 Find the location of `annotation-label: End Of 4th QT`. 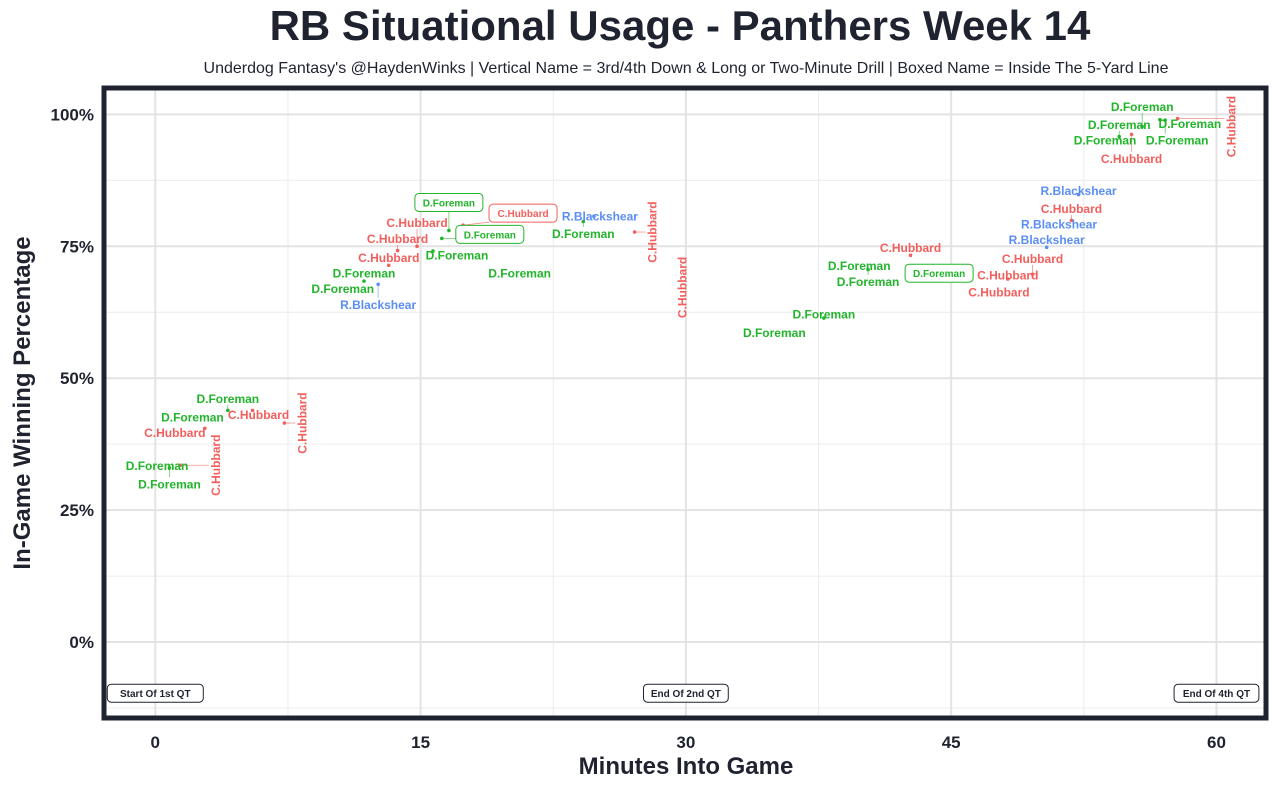

annotation-label: End Of 4th QT is located at coordinates (1216, 694).